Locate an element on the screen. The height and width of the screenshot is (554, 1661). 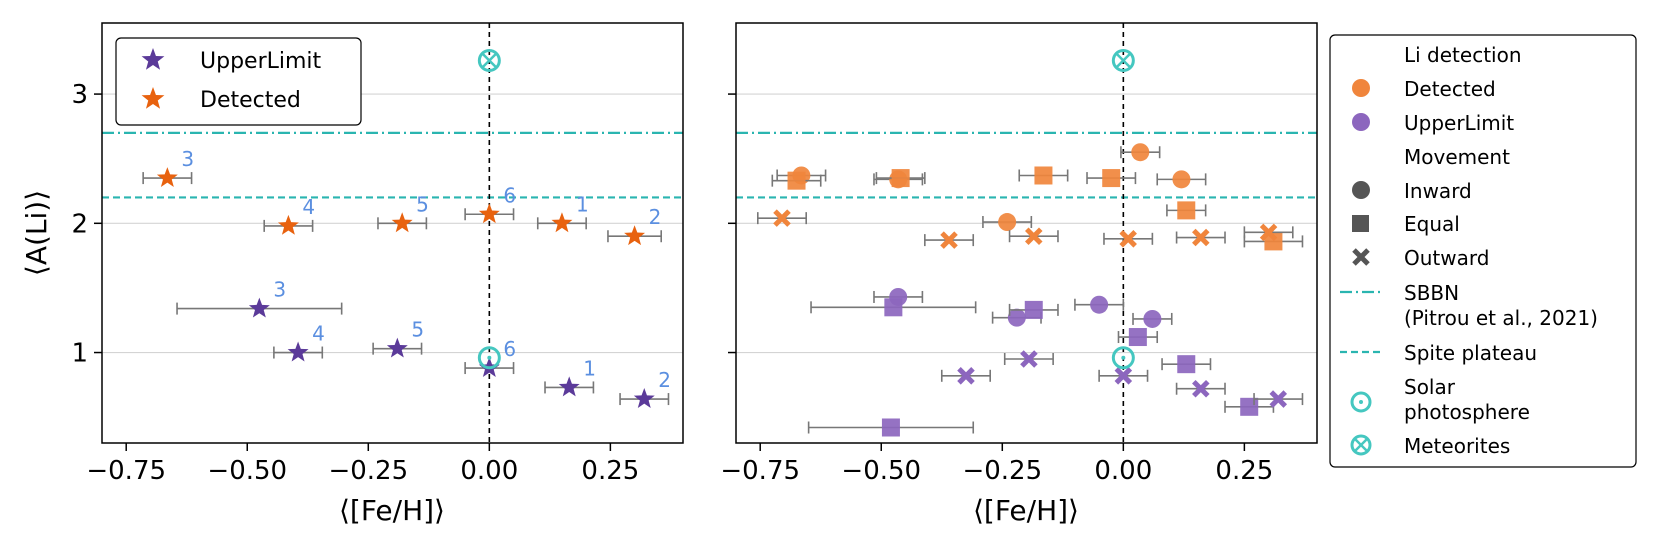
legend-equal-square-icon is located at coordinates (1360, 223).